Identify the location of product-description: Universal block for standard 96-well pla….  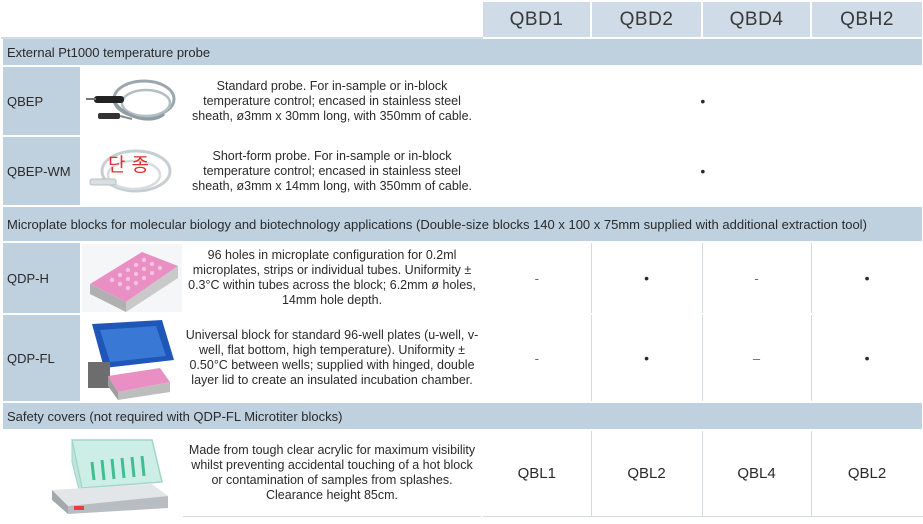
(332, 358).